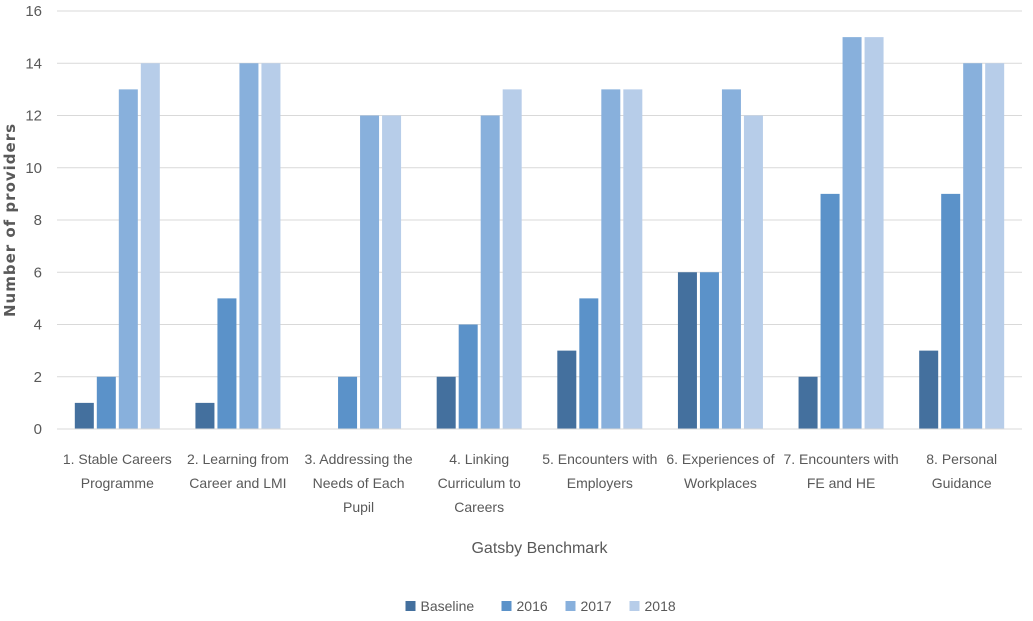  Describe the element at coordinates (506, 606) in the screenshot. I see `legend-swatch-2016` at that location.